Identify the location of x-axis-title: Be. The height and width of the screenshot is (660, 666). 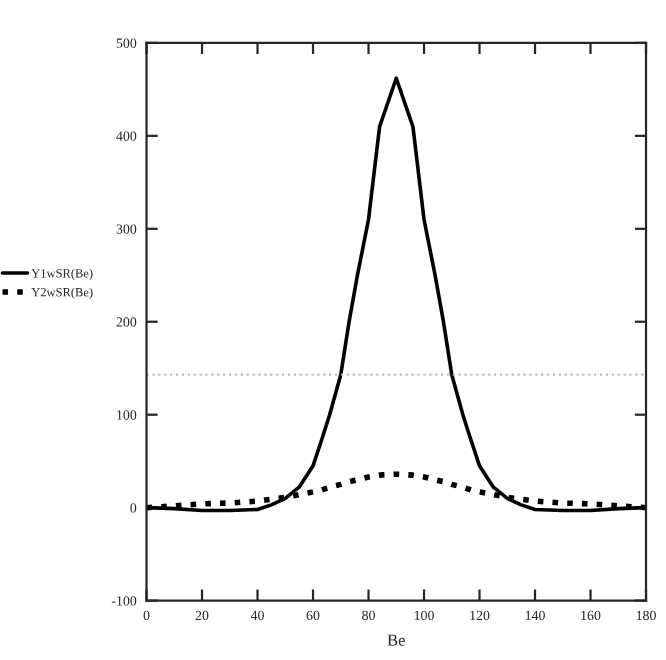
(396, 640).